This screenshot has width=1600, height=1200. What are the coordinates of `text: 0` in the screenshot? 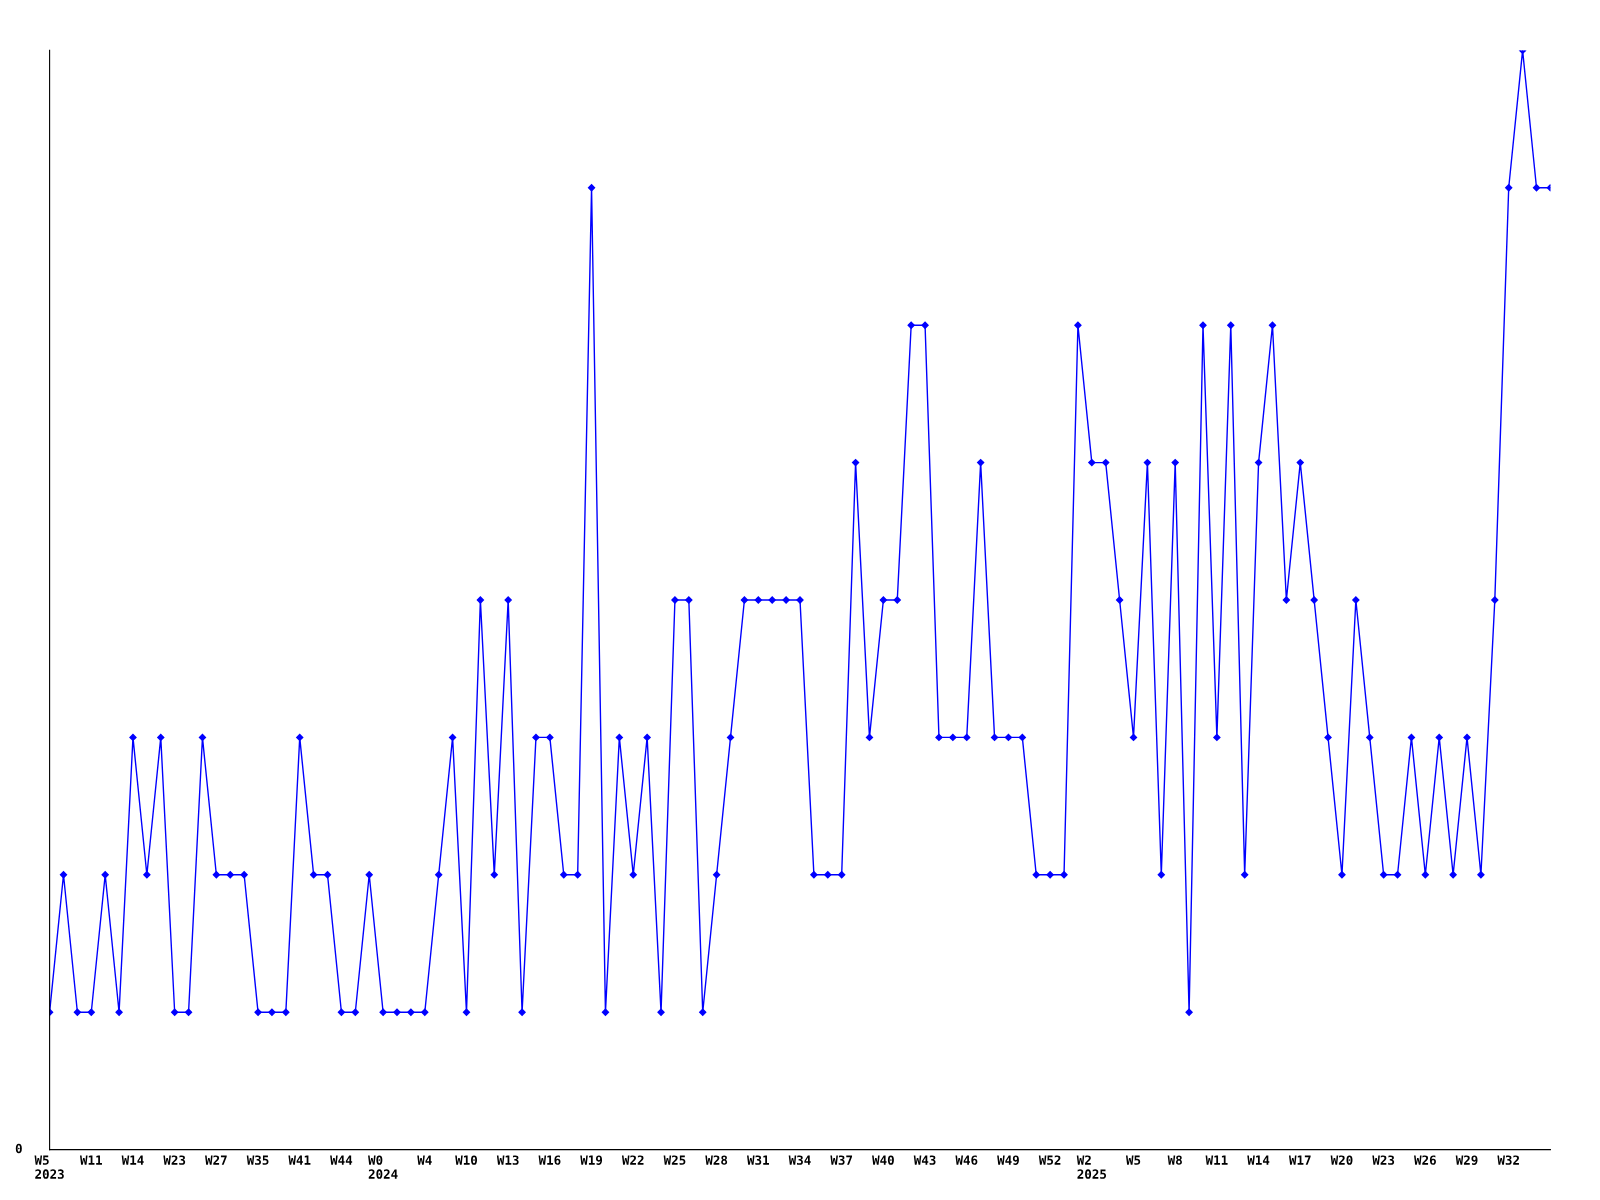 It's located at (18, 1148).